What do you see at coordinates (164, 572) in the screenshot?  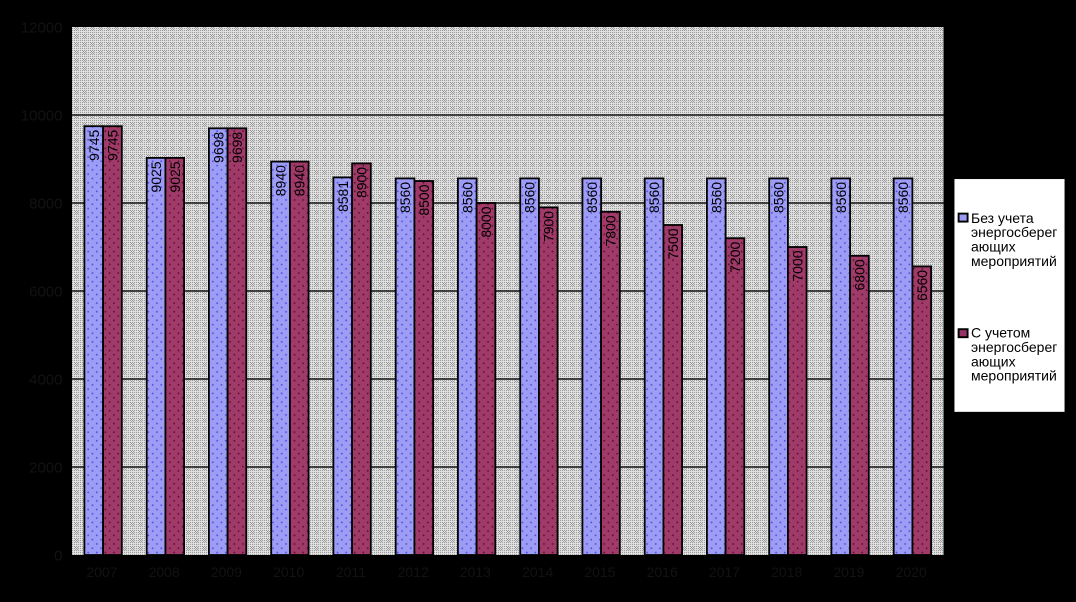 I see `svg-text: 2008` at bounding box center [164, 572].